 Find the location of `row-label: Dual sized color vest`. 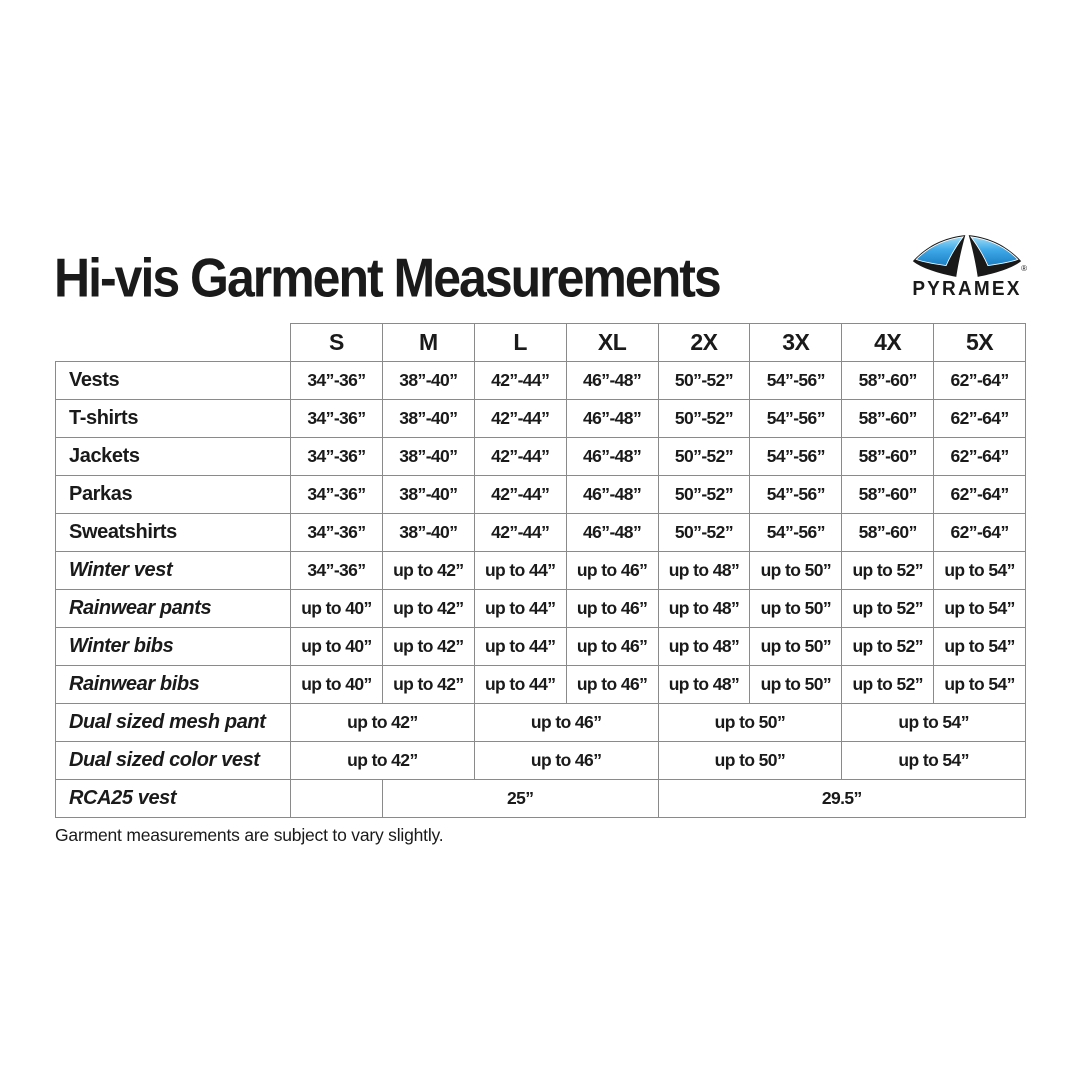

row-label: Dual sized color vest is located at coordinates (173, 760).